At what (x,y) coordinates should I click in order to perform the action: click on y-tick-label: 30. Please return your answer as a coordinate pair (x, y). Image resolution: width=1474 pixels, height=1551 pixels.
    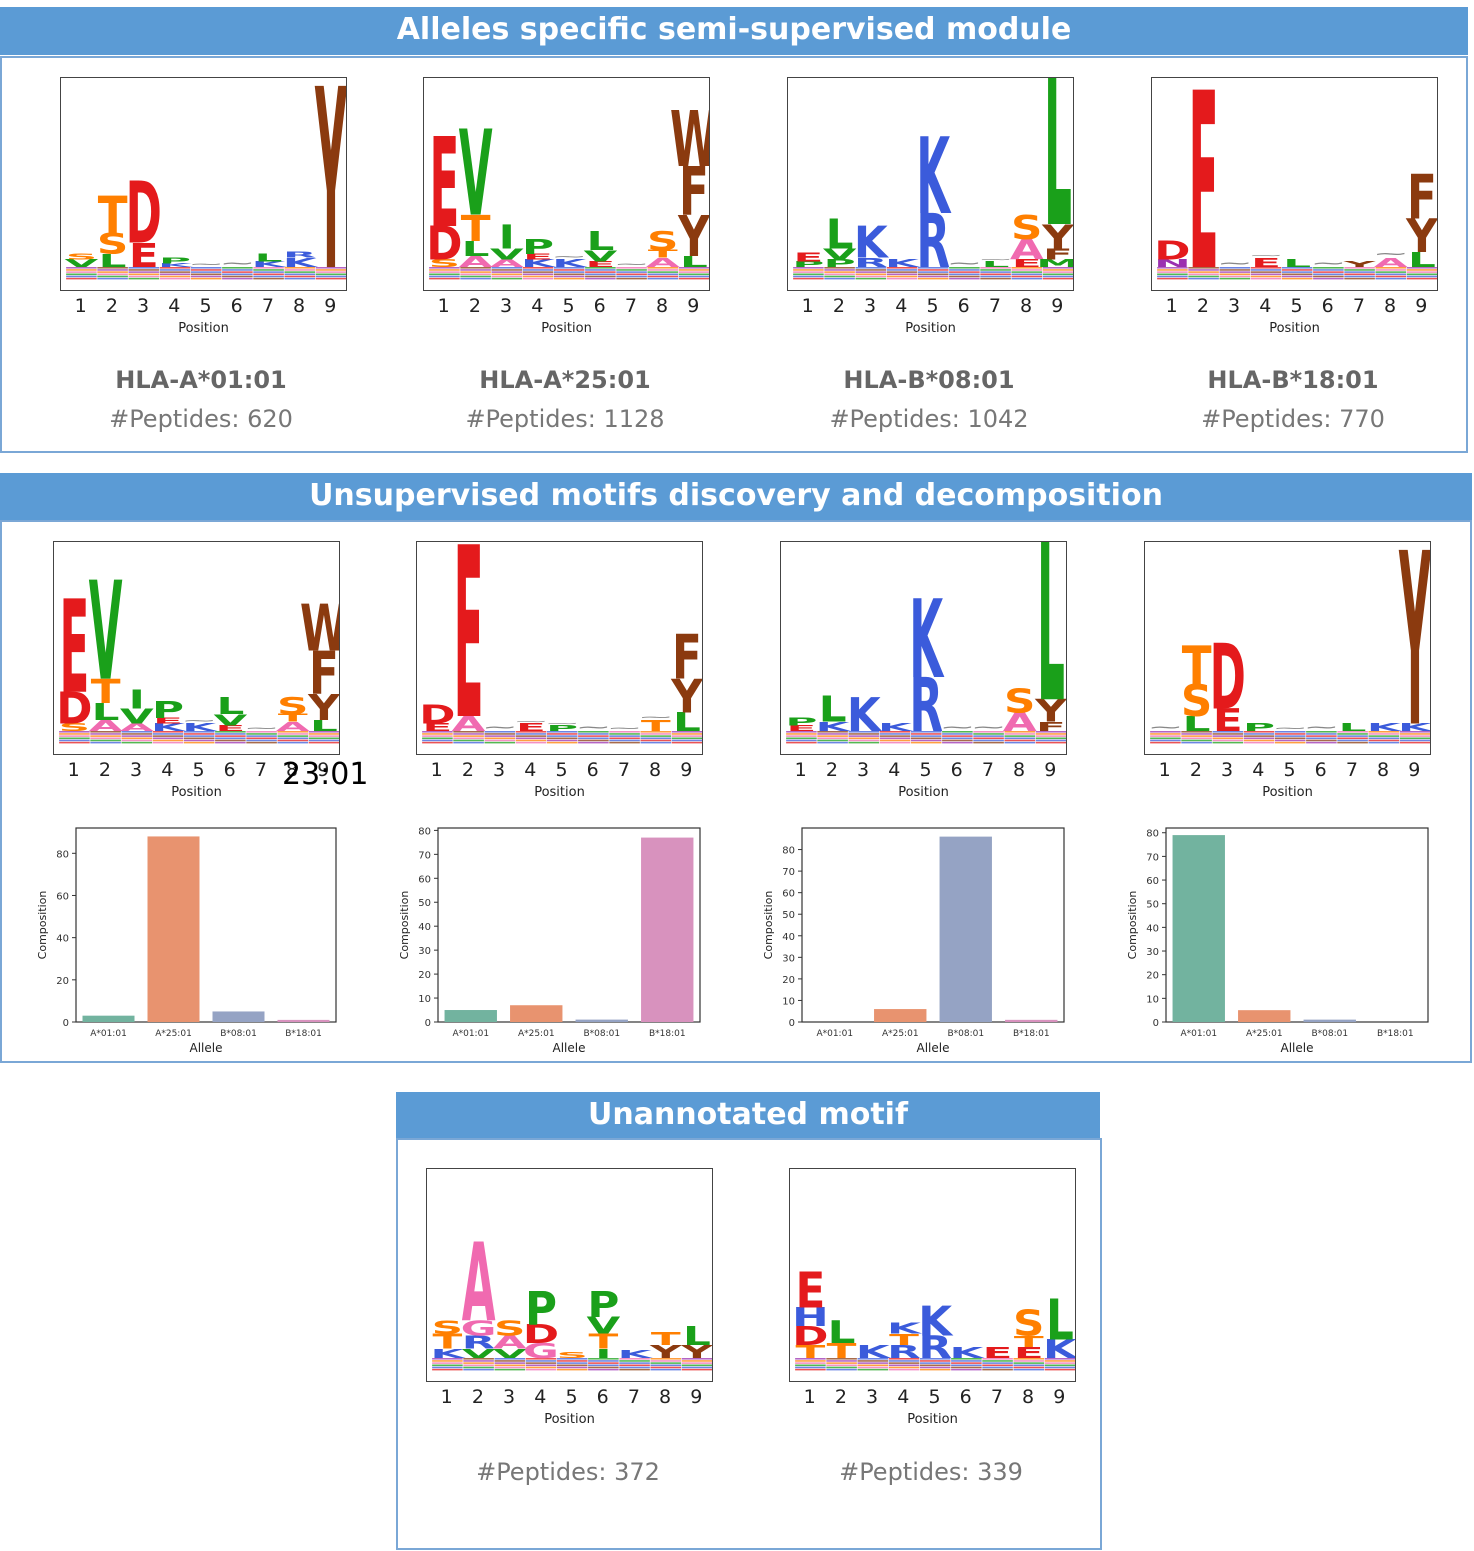
    Looking at the image, I should click on (788, 958).